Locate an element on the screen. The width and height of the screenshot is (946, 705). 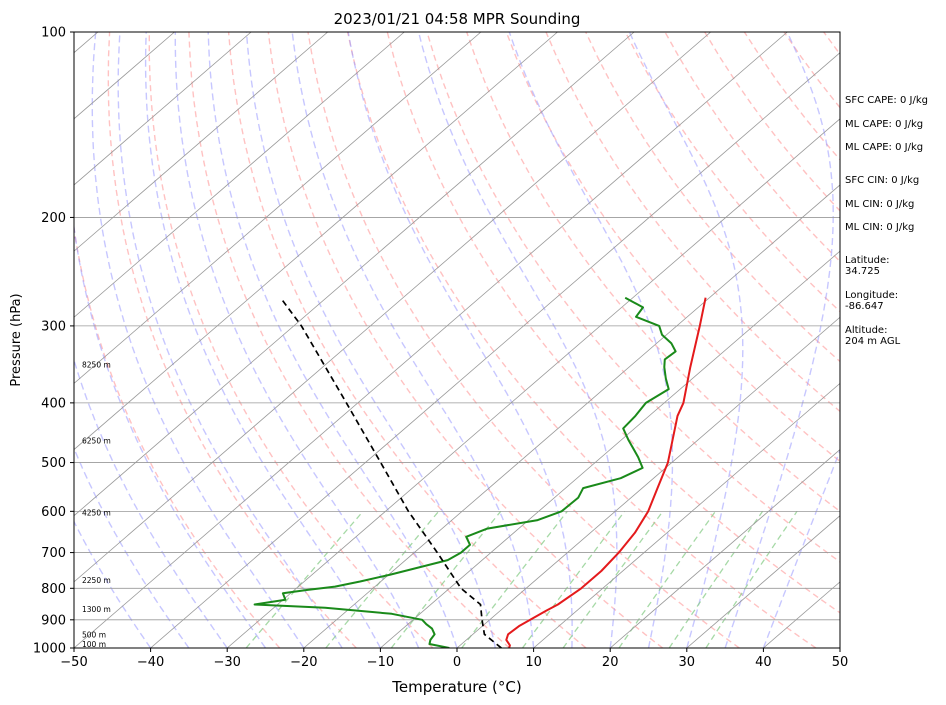
latitude-value: 34.725 is located at coordinates (862, 271).